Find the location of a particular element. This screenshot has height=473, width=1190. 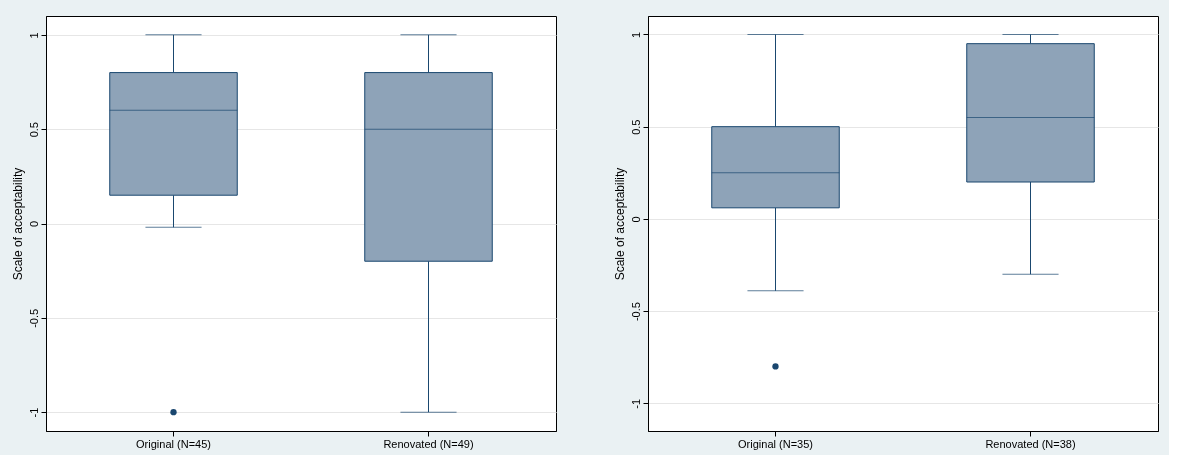

x-tick-label: Renovated (N=49) is located at coordinates (428, 443).